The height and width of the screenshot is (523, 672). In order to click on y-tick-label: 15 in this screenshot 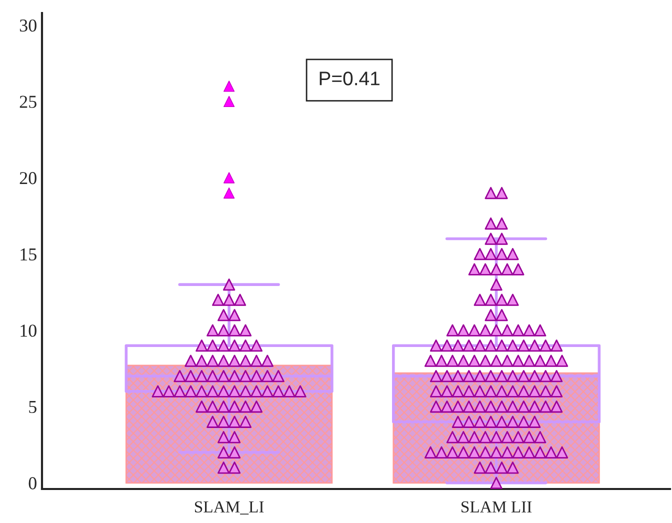, I will do `click(28, 254)`.